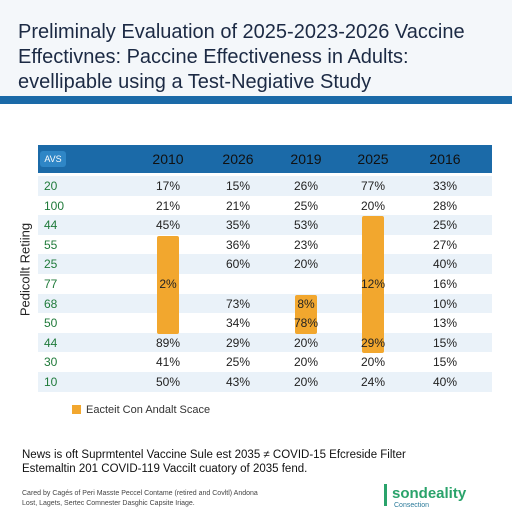 The height and width of the screenshot is (512, 512). What do you see at coordinates (429, 493) in the screenshot?
I see `logo-name: sondeality` at bounding box center [429, 493].